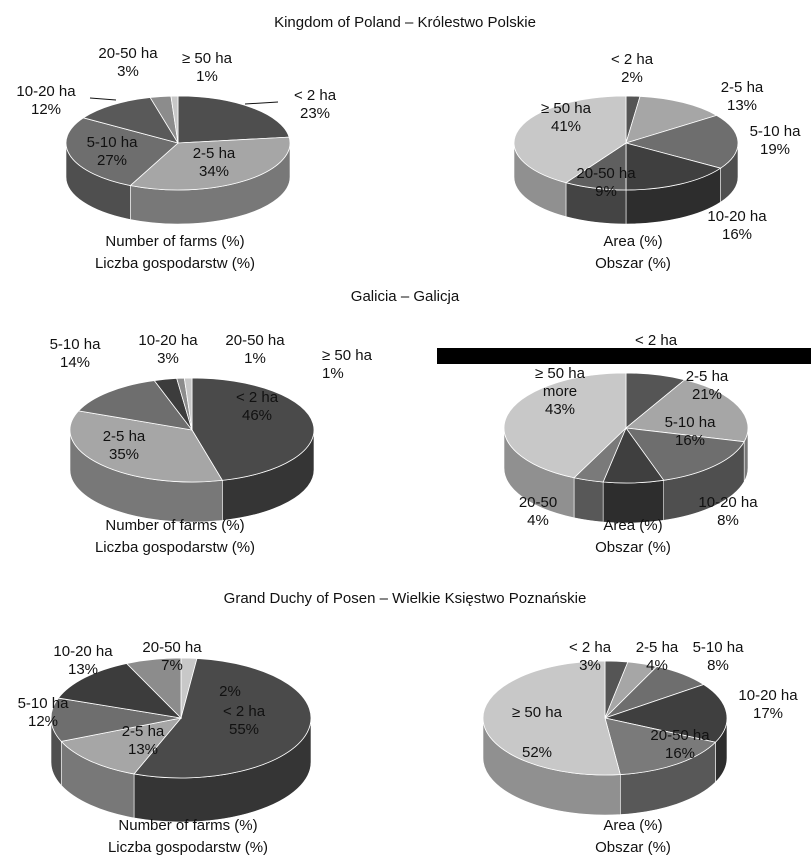  I want to click on redaction-bar, so click(624, 356).